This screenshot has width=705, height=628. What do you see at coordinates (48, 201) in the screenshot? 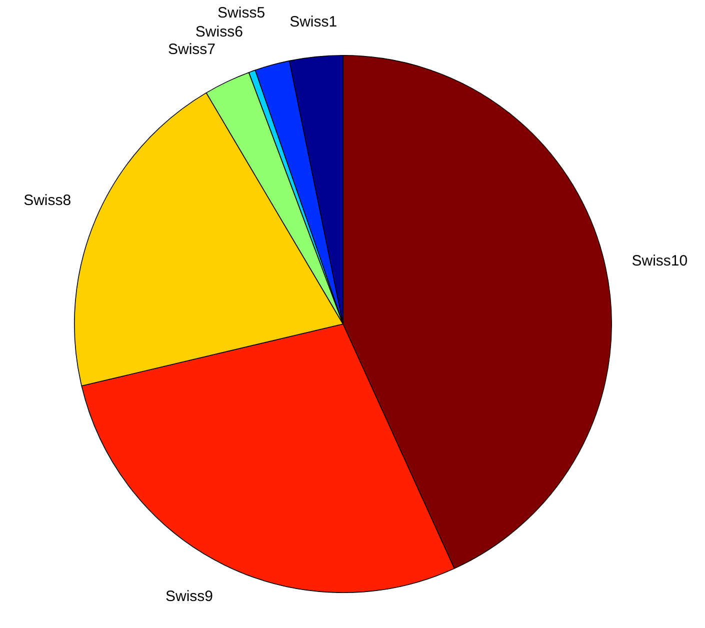
I see `slice-label: Swiss8` at bounding box center [48, 201].